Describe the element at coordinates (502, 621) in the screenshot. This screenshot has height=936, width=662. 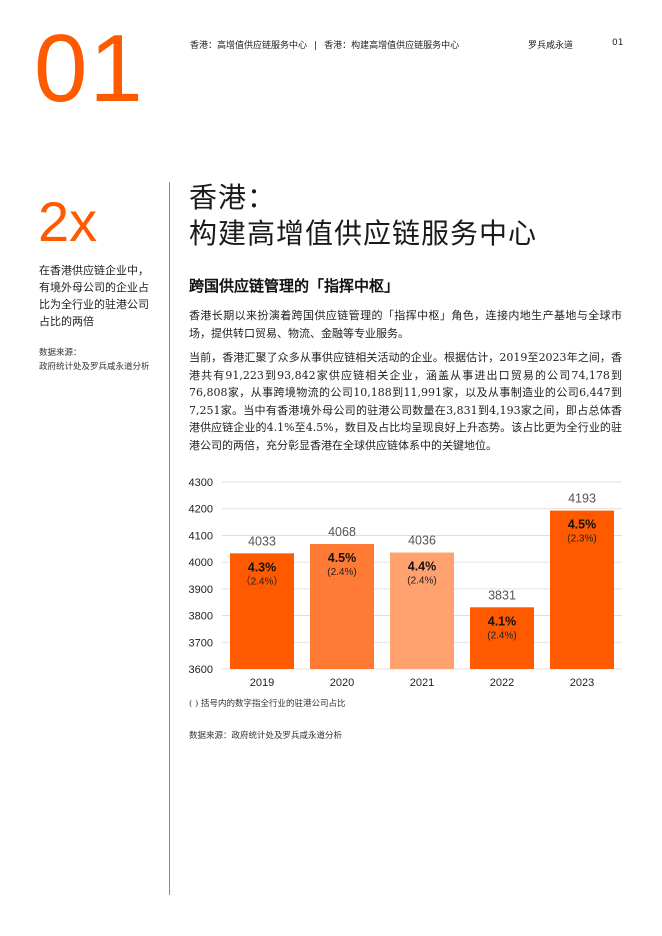
I see `bar-share-label: 4.1%` at that location.